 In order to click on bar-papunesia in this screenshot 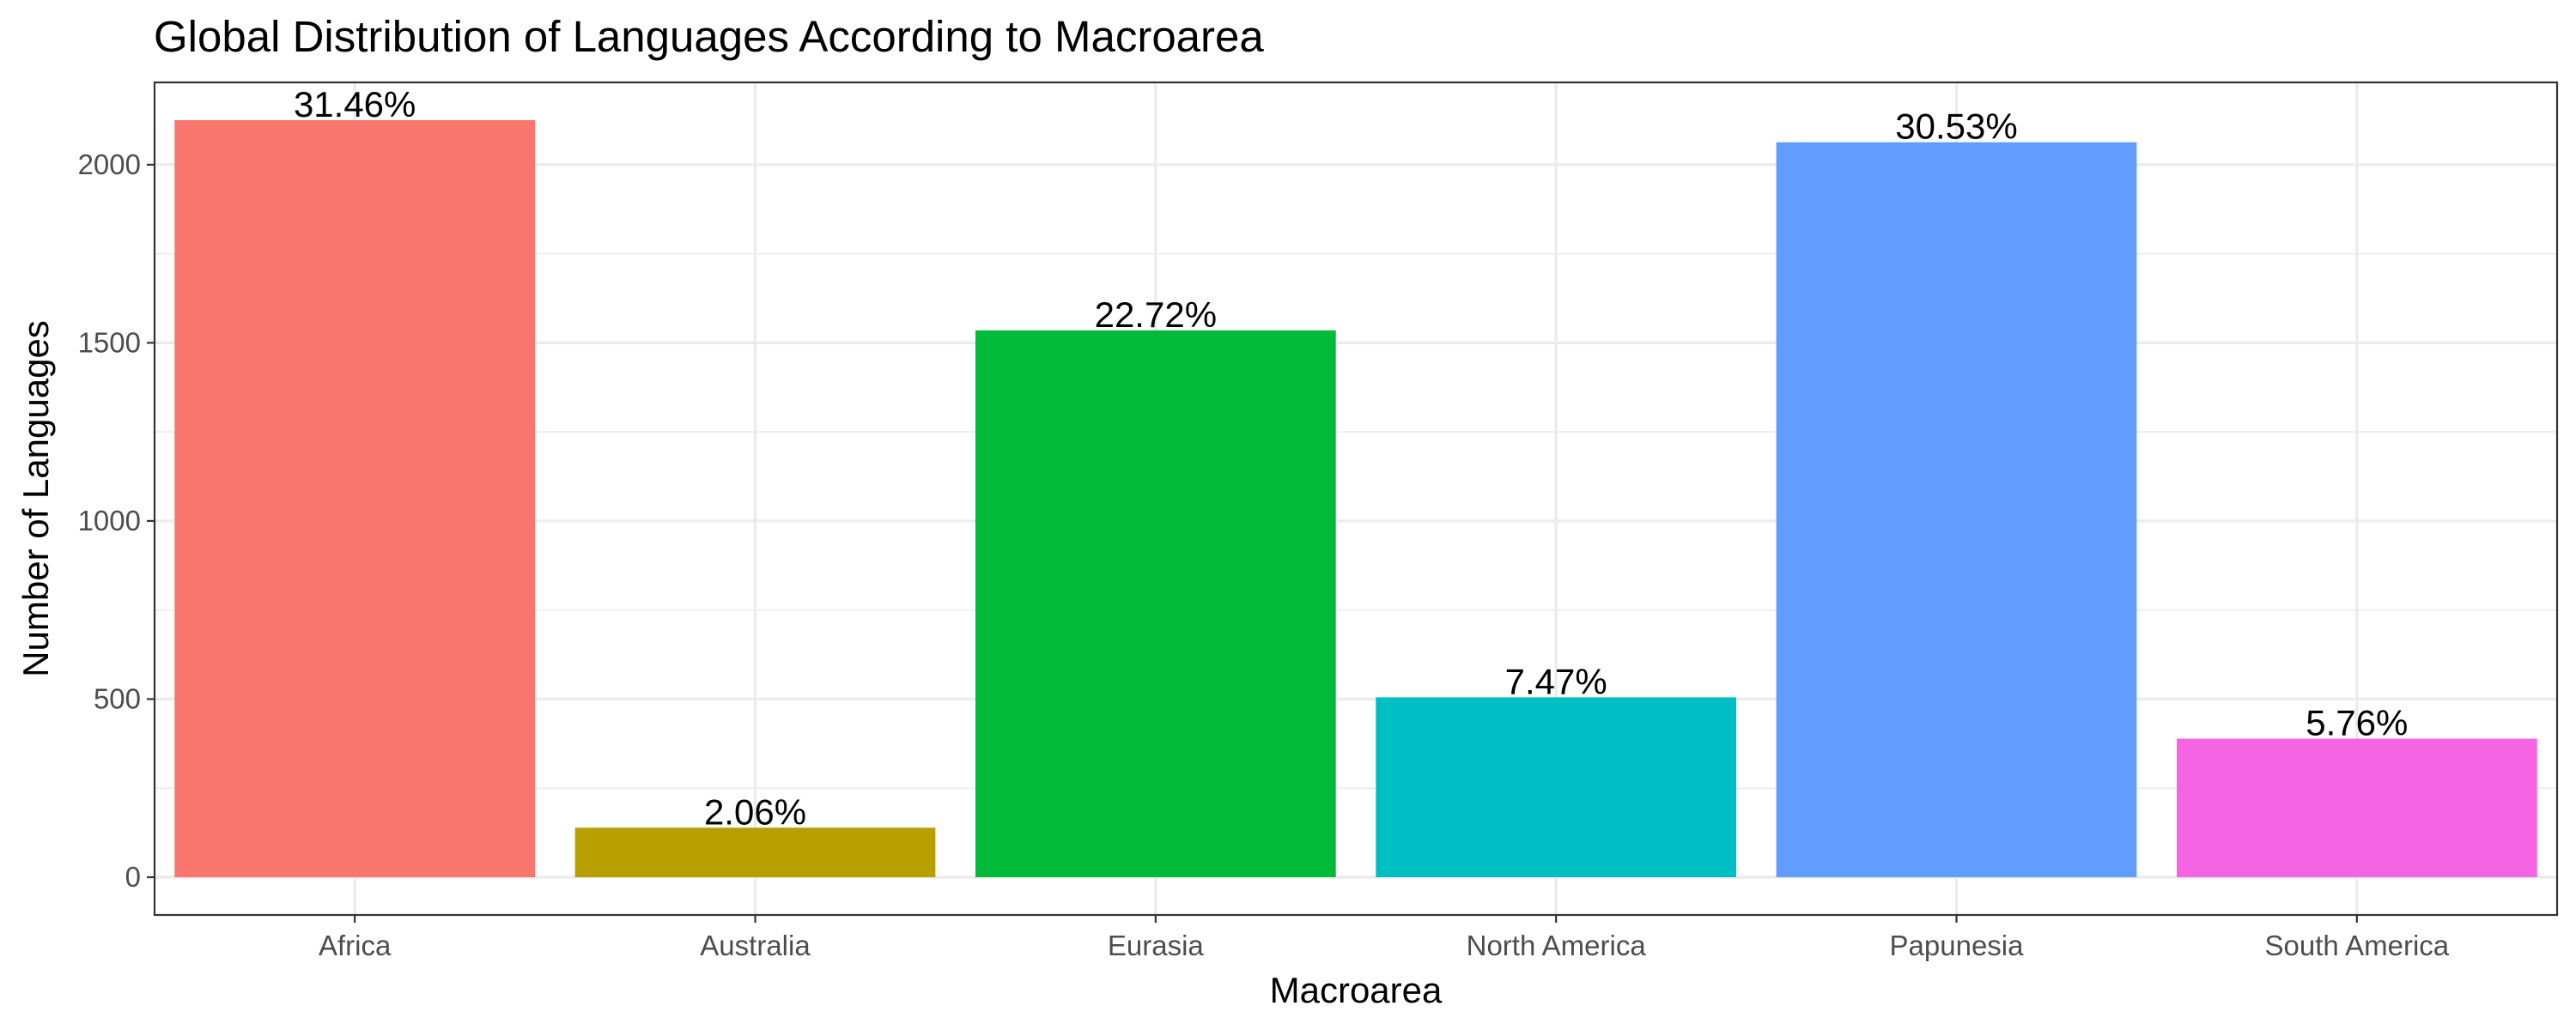, I will do `click(1956, 510)`.